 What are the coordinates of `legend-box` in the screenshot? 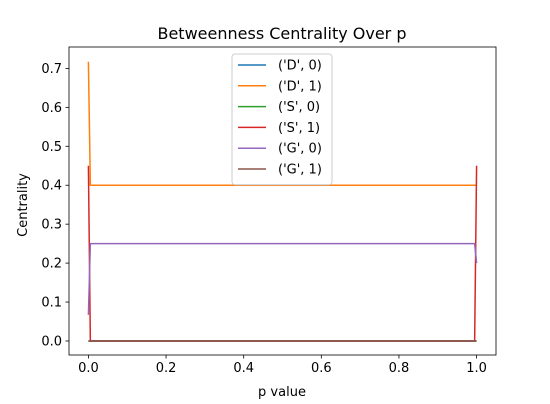 It's located at (282, 119).